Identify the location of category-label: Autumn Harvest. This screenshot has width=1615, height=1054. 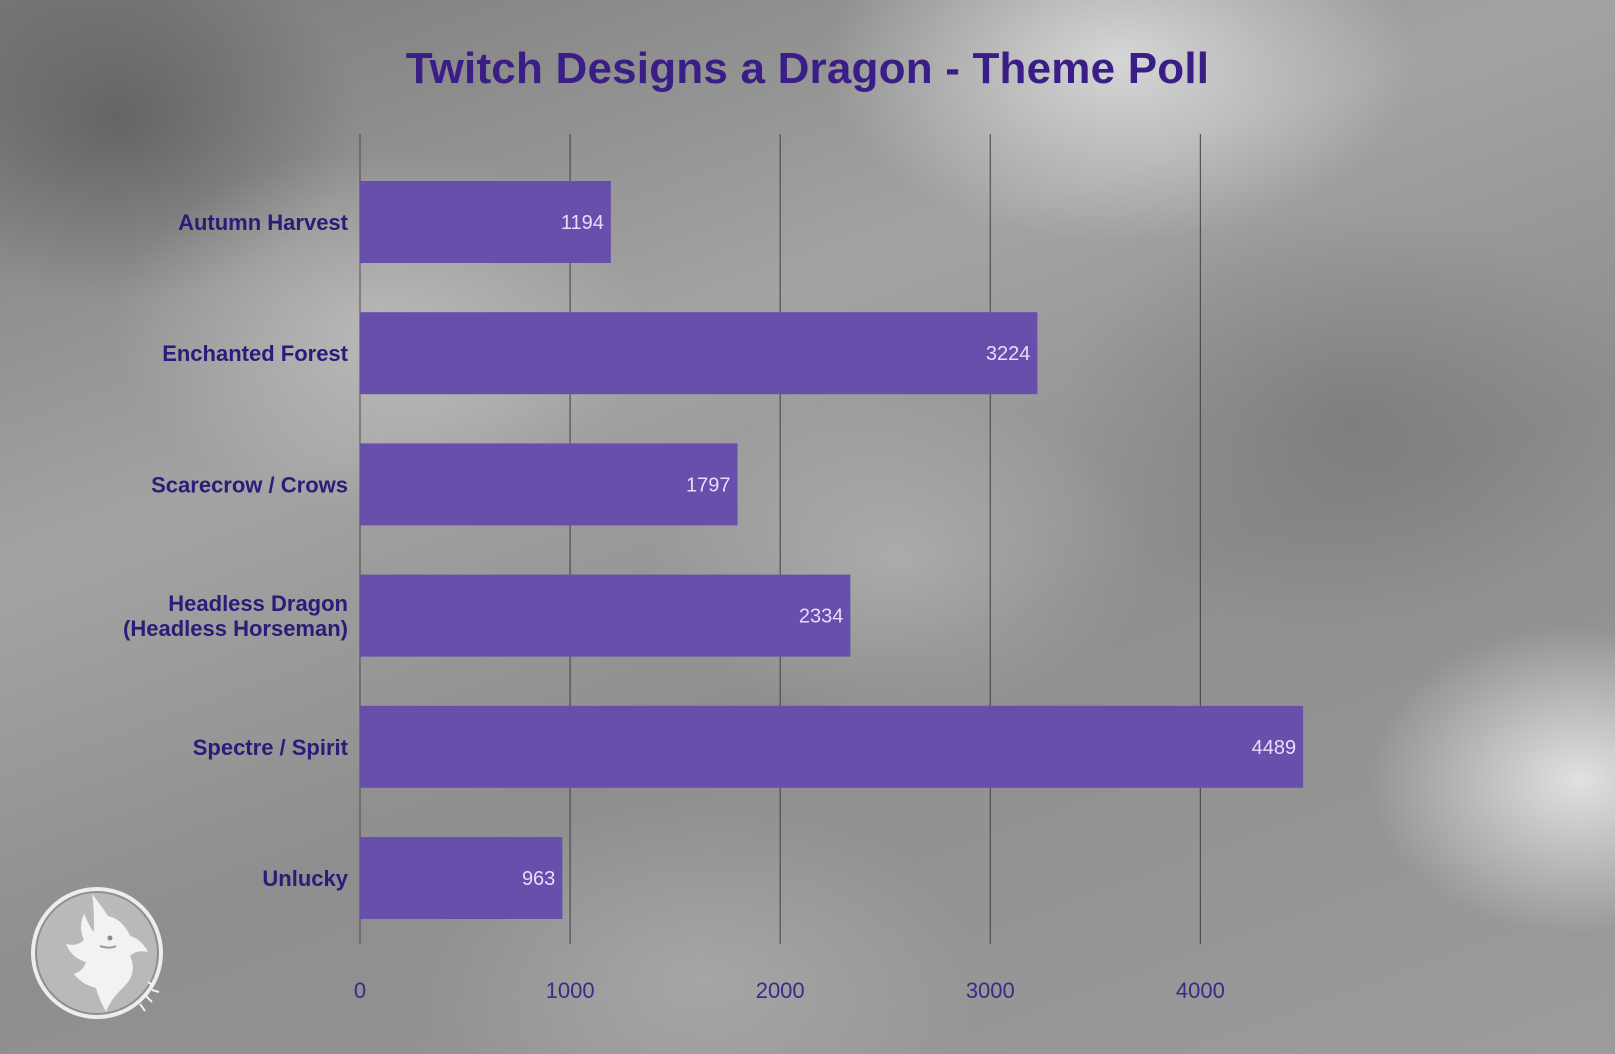
(263, 222).